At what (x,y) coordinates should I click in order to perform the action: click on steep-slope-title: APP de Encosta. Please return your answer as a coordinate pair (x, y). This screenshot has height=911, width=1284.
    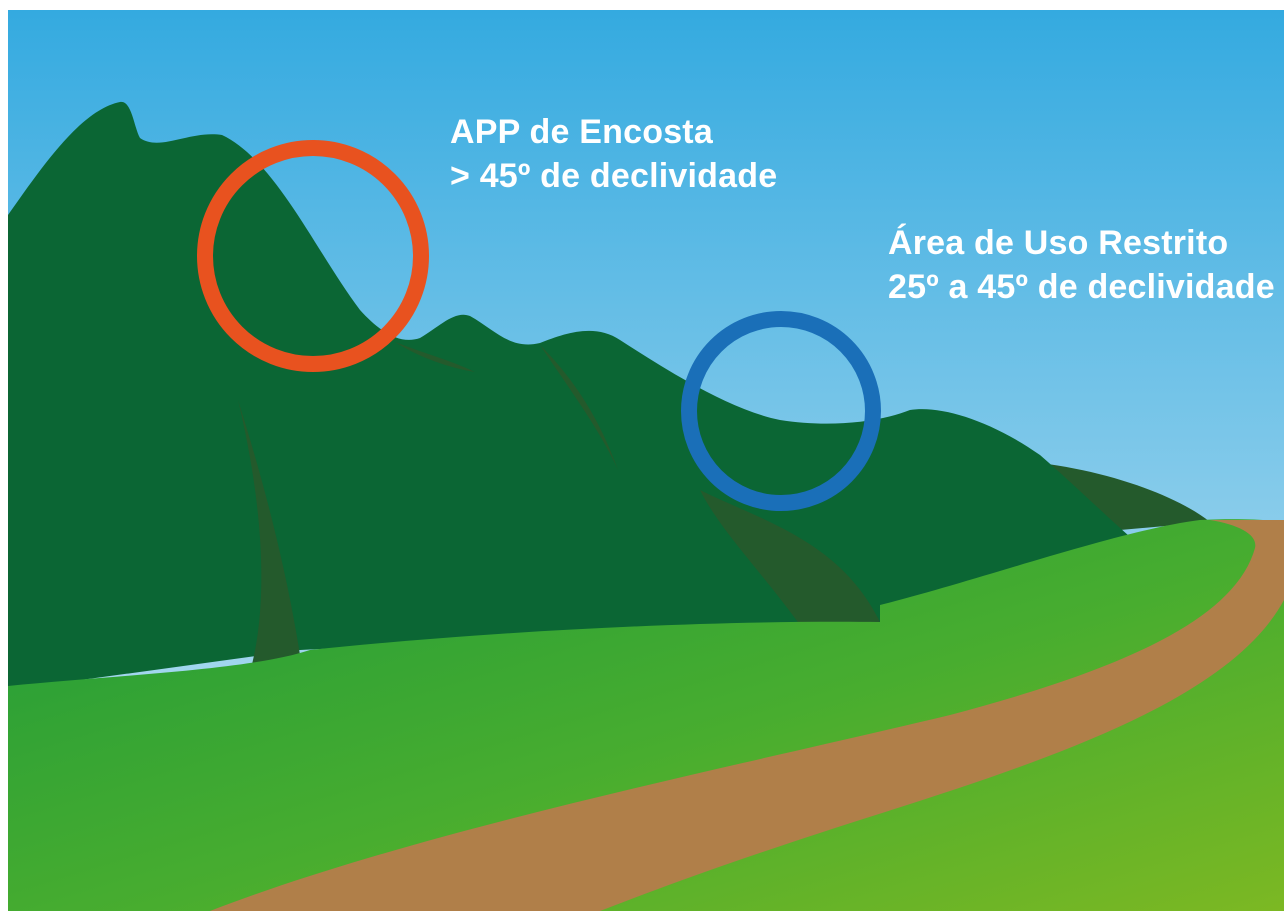
    Looking at the image, I should click on (582, 132).